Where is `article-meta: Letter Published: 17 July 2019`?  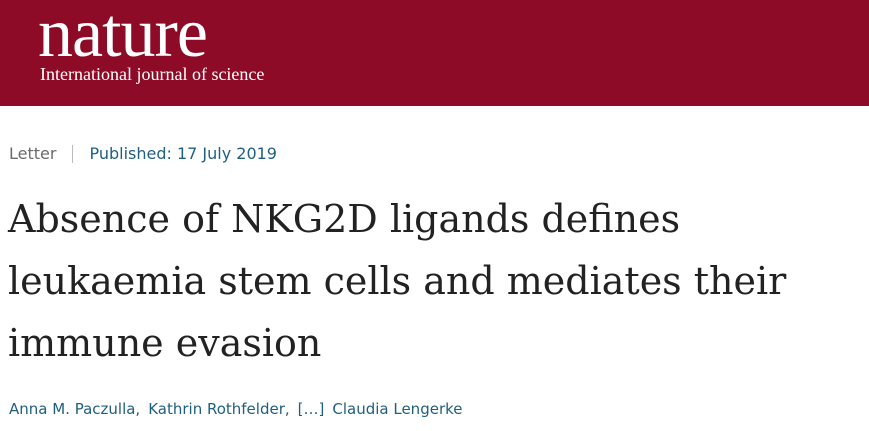
article-meta: Letter Published: 17 July 2019 is located at coordinates (143, 153).